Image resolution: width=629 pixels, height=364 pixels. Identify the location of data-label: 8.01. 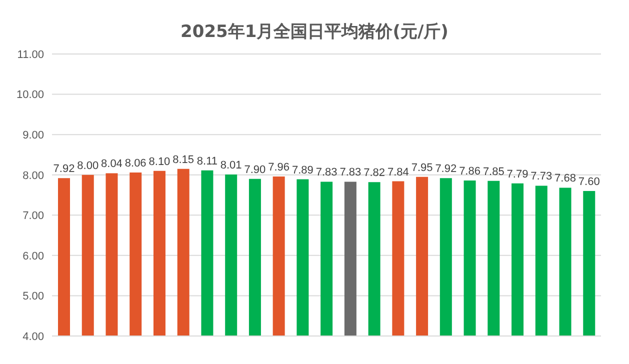
(231, 165).